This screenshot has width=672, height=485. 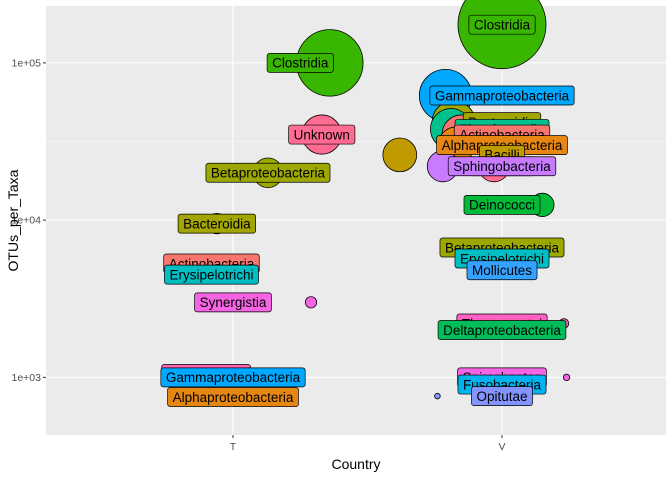 What do you see at coordinates (27, 63) in the screenshot?
I see `y-tick-label: 1e+05` at bounding box center [27, 63].